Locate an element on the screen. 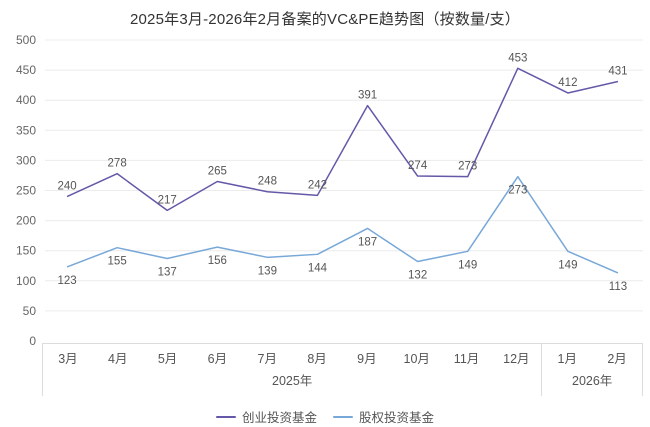  y-axis-tick-label: 50 is located at coordinates (30, 311).